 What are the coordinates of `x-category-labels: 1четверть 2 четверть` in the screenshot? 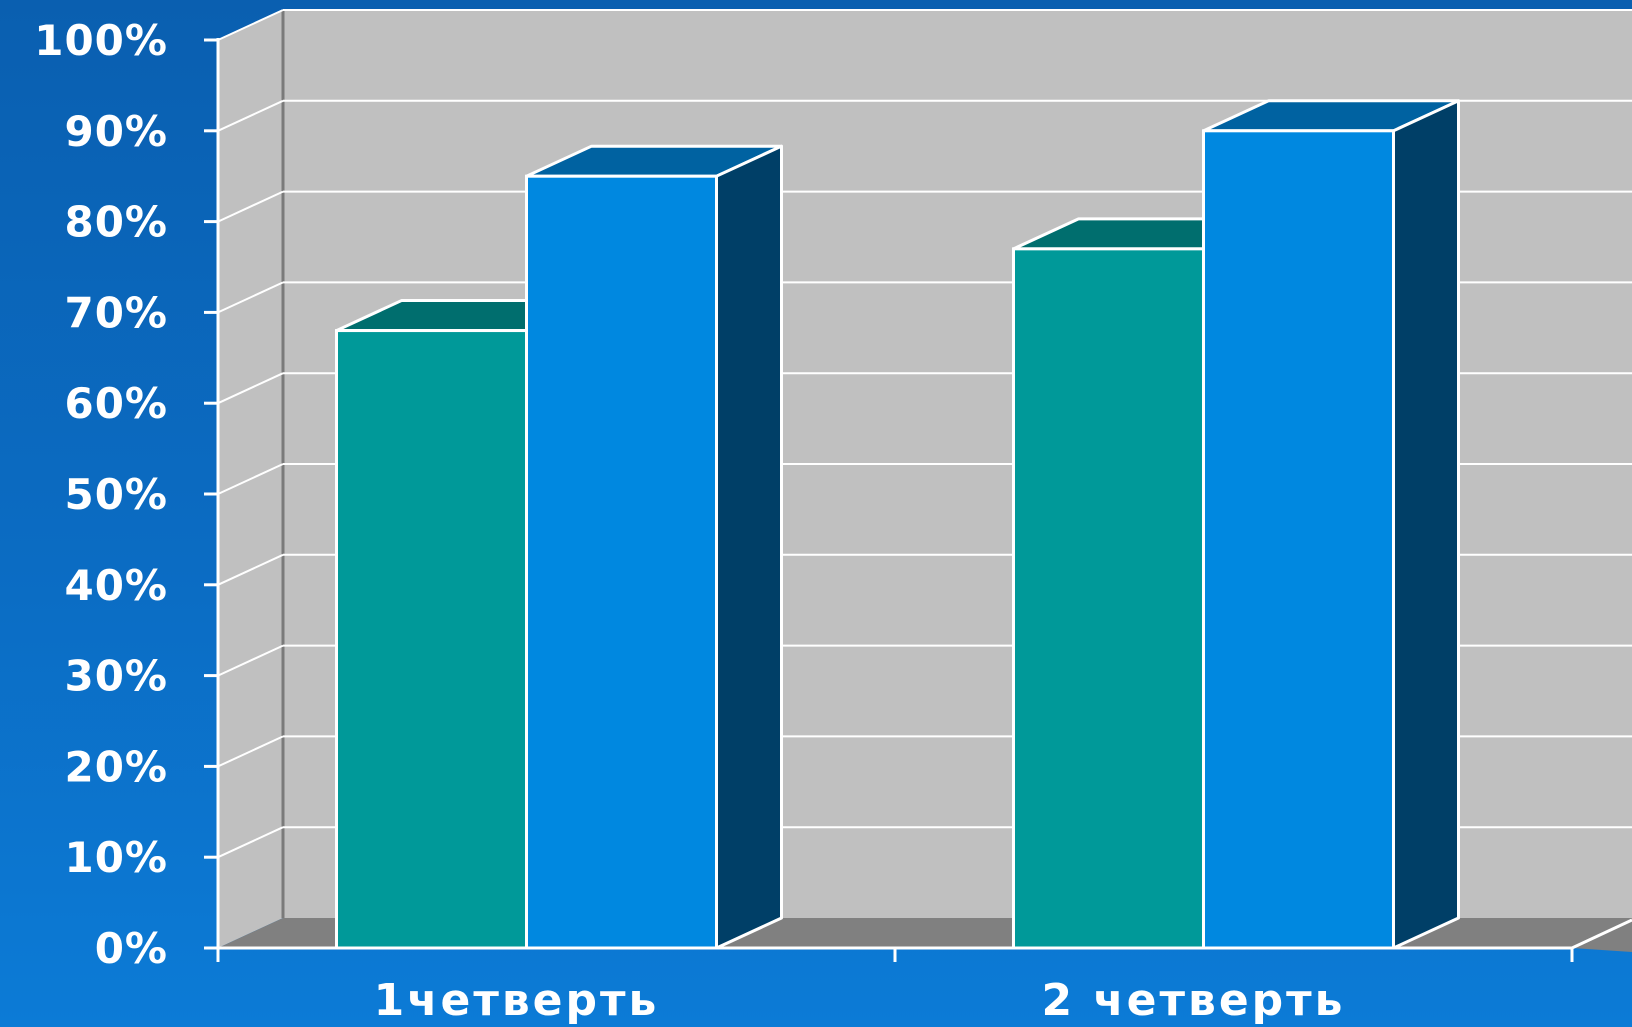 It's located at (860, 1000).